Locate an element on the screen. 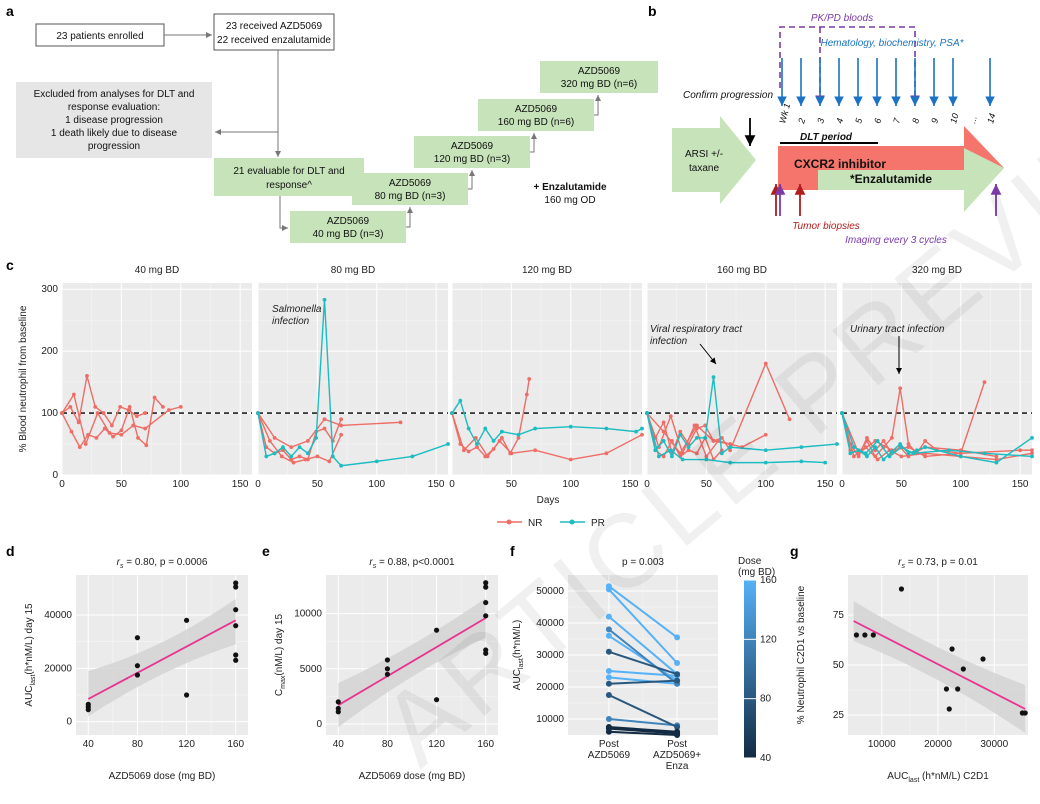  y-tick-label: 10000 is located at coordinates (550, 719).